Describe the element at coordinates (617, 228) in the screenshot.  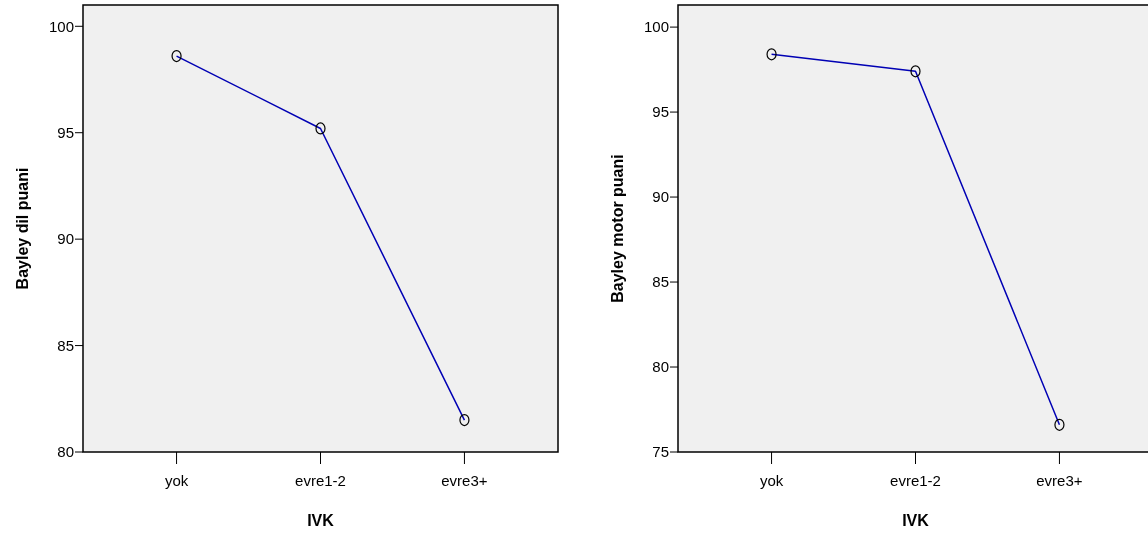
I see `y-axis-title: Bayley motor puani` at that location.